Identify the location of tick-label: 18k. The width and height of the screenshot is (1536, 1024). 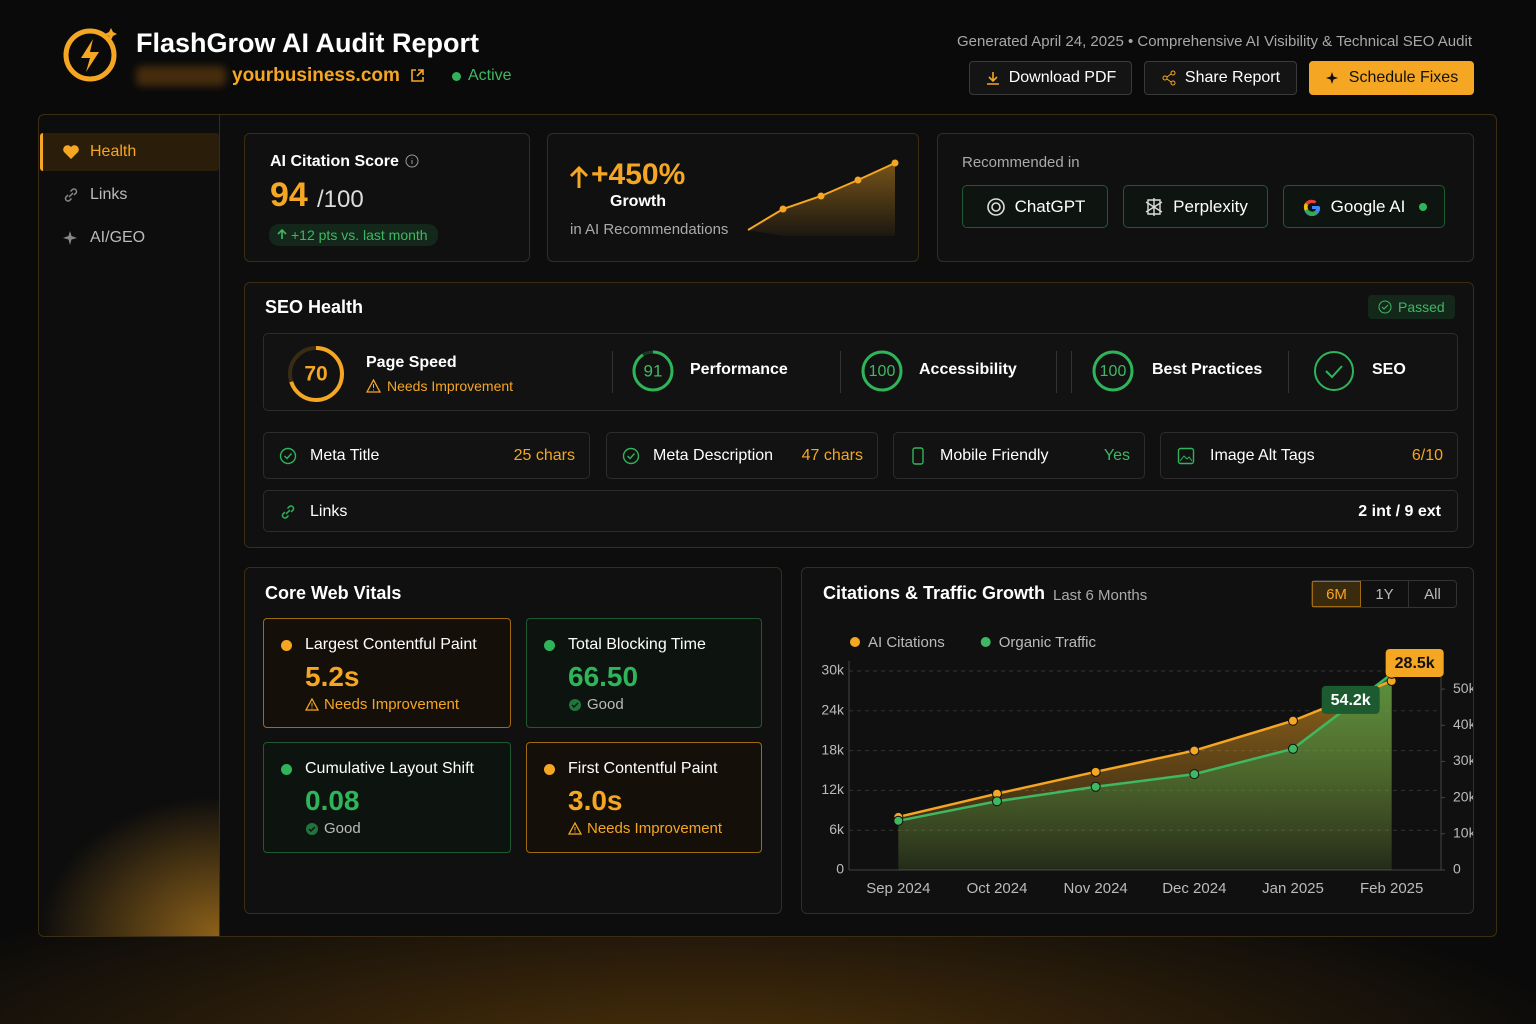
(833, 749).